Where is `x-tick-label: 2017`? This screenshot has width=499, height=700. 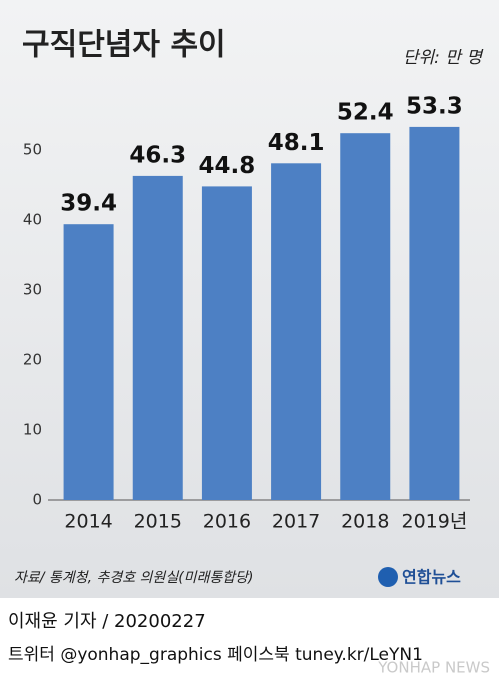 x-tick-label: 2017 is located at coordinates (296, 522).